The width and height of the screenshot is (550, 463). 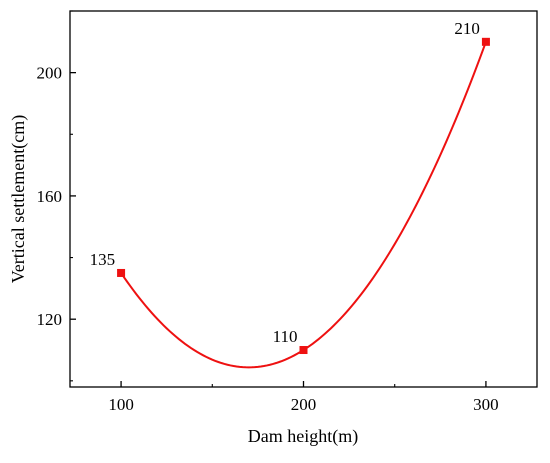 What do you see at coordinates (18, 199) in the screenshot?
I see `y-axis-title: Vertical settlement(cm)` at bounding box center [18, 199].